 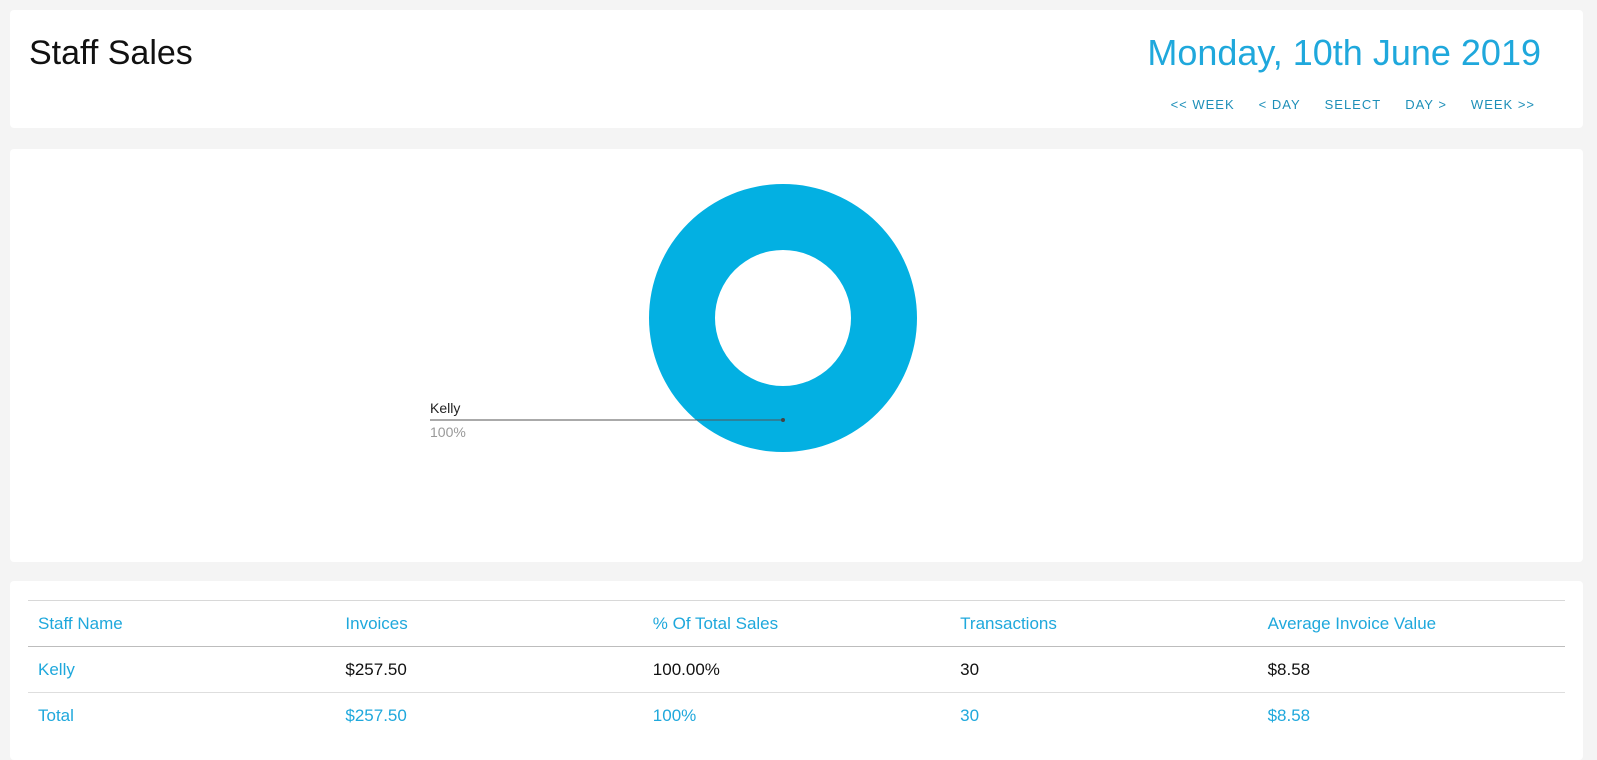 I want to click on total-transactions: 30, so click(x=970, y=715).